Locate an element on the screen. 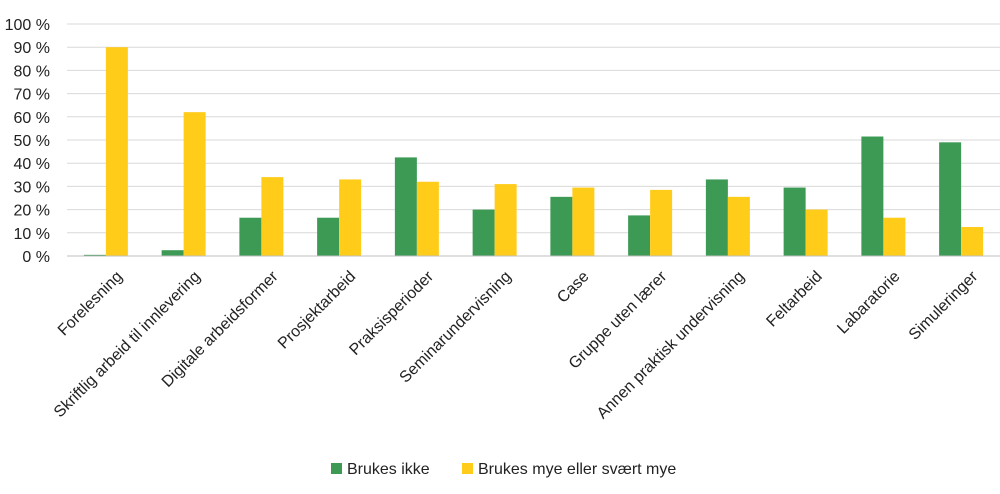  x-category-label-skriftlig-arbeid-til-innlevering: Skriftlig arbeid til innlevering is located at coordinates (127, 344).